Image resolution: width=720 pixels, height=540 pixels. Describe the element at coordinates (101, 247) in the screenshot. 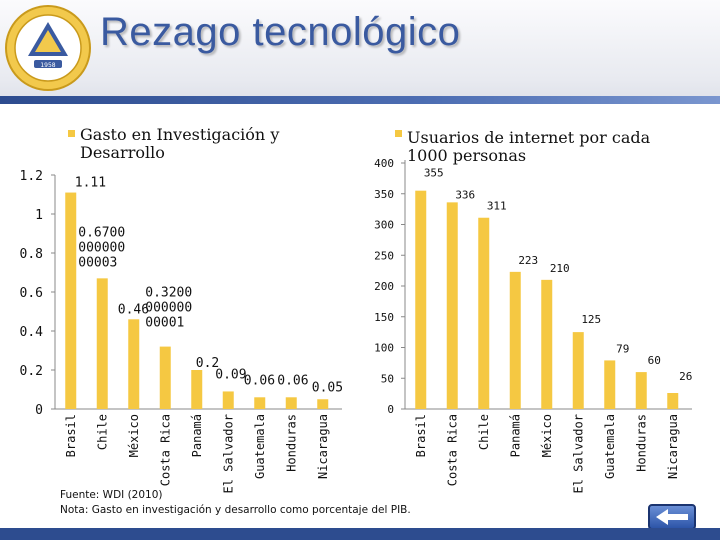

I see `data-label: 0.6700 000000 00003` at that location.